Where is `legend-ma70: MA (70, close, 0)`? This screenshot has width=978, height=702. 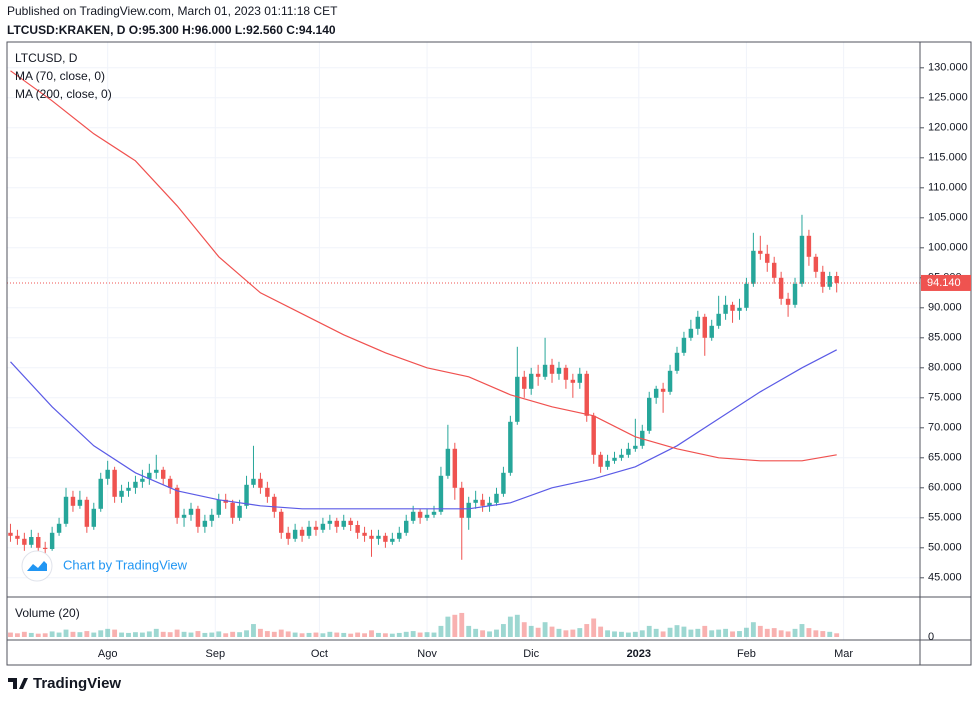
legend-ma70: MA (70, close, 0) is located at coordinates (60, 76).